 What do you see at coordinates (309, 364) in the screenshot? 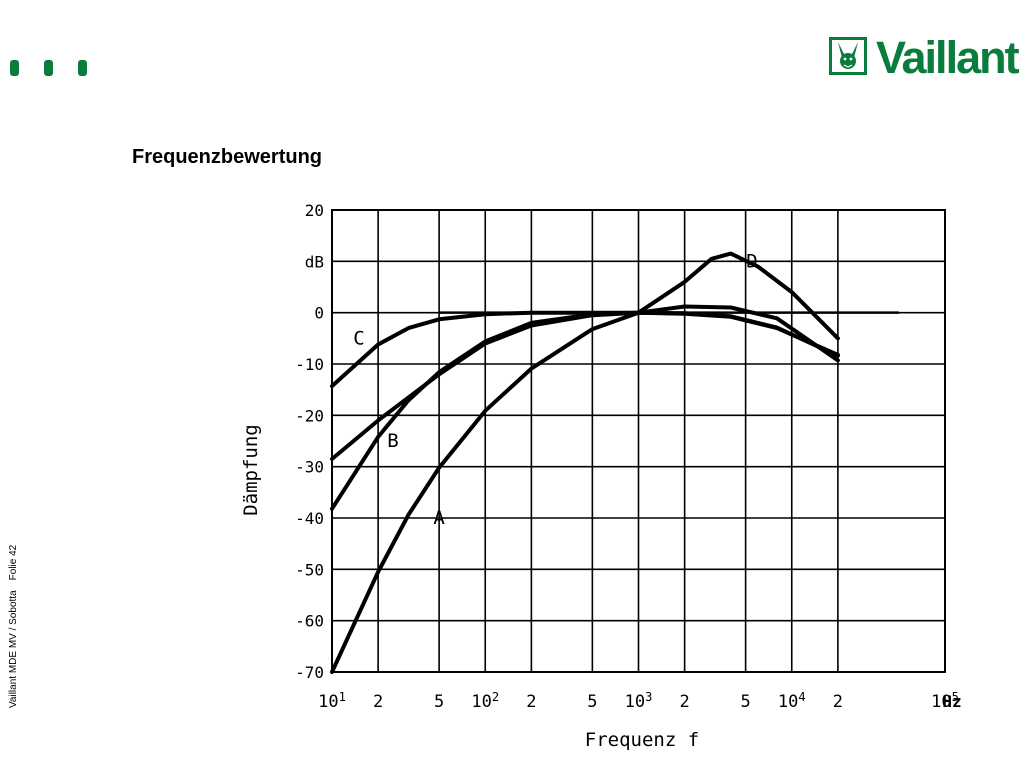
I see `y-tick-label: -10` at bounding box center [309, 364].